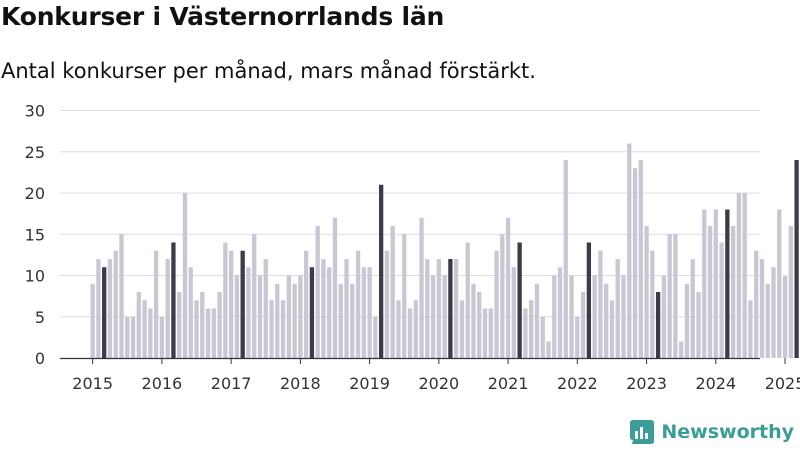  I want to click on x-tick-label-2020: 2020, so click(438, 383).